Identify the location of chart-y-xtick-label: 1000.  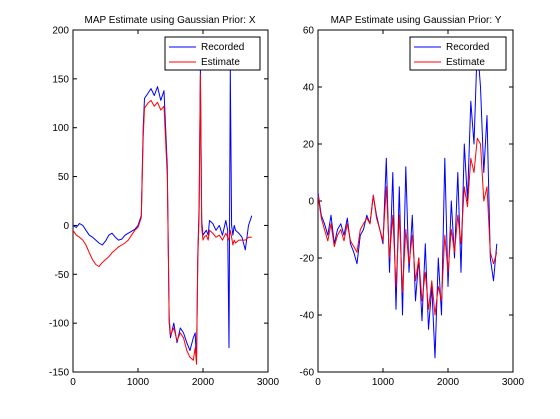
(383, 382).